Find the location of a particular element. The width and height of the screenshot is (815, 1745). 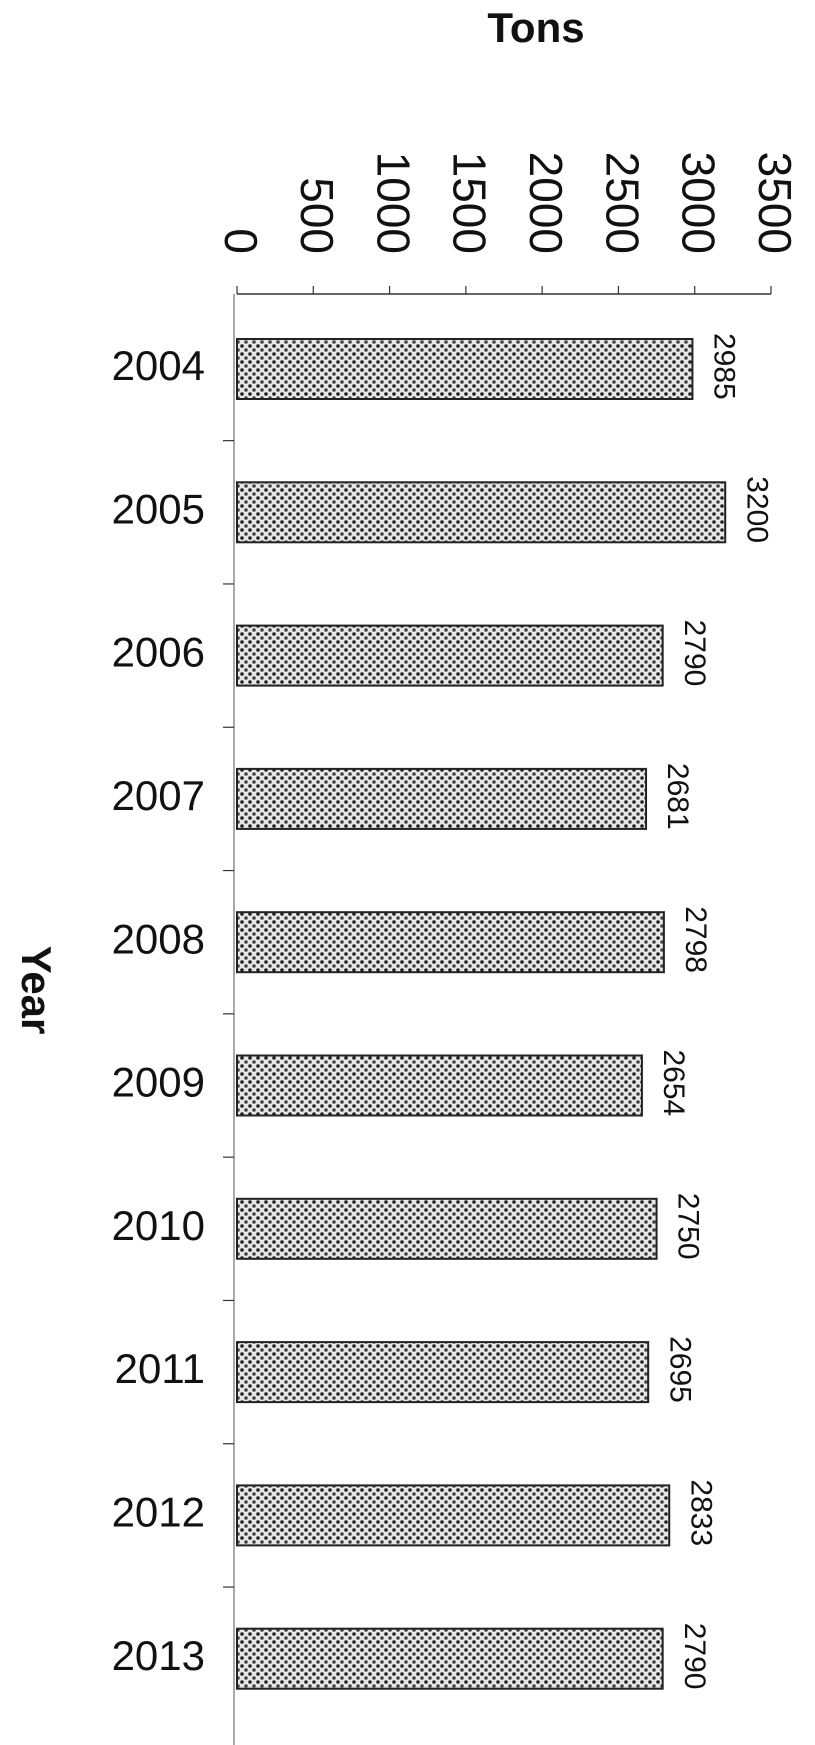

data-label: 2654 is located at coordinates (673, 1083).